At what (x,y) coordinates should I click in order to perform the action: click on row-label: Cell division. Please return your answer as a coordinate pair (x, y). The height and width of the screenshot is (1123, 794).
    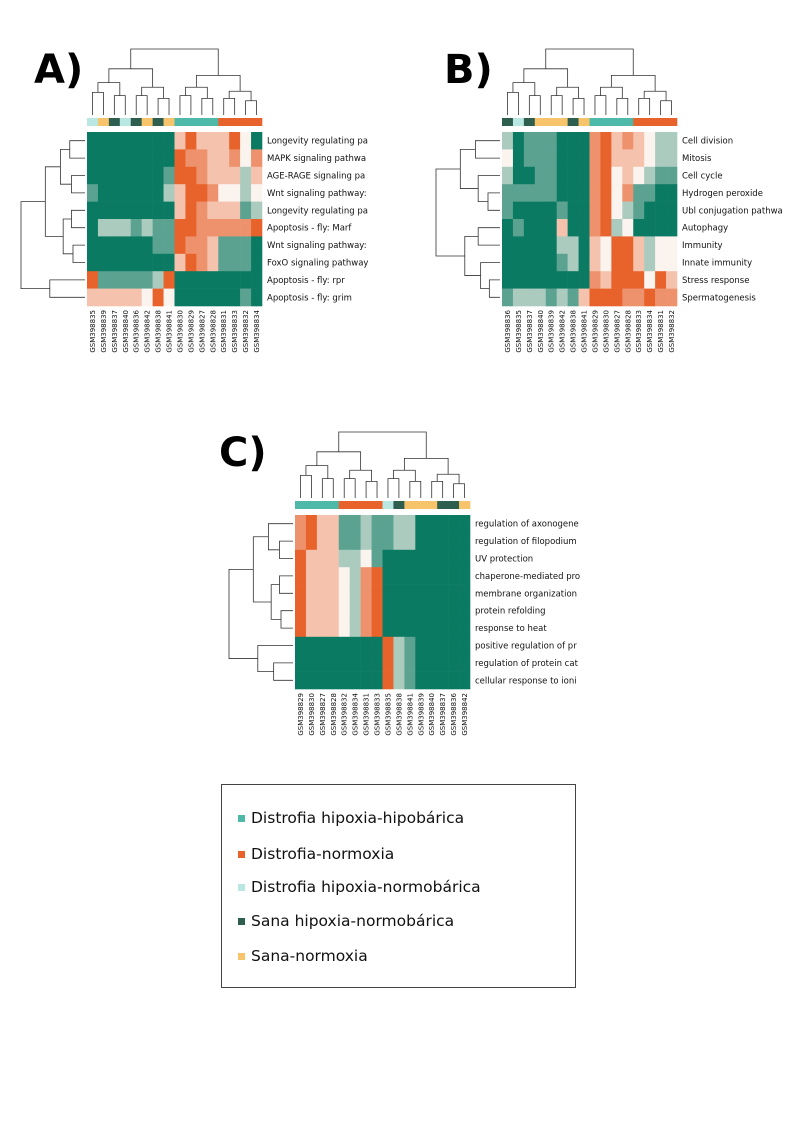
    Looking at the image, I should click on (707, 142).